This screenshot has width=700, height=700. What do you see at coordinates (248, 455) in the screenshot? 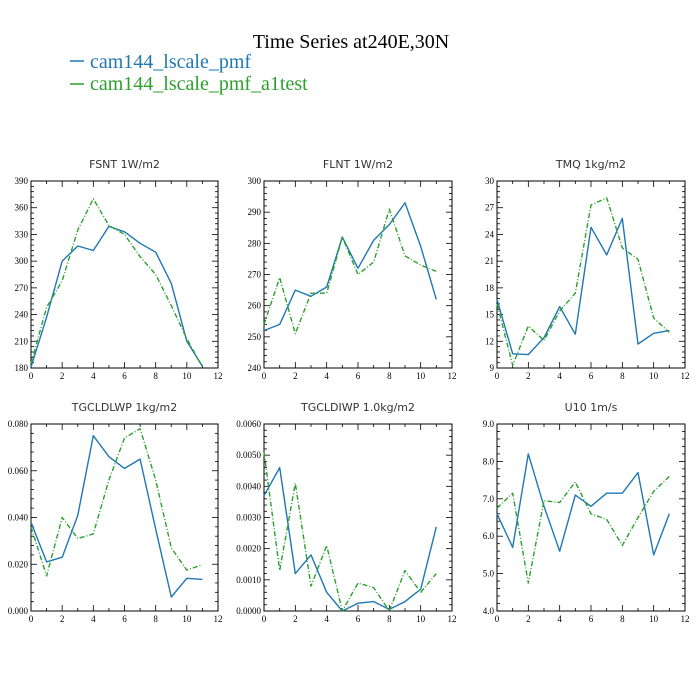
I see `y-tick-label: 0.0050` at bounding box center [248, 455].